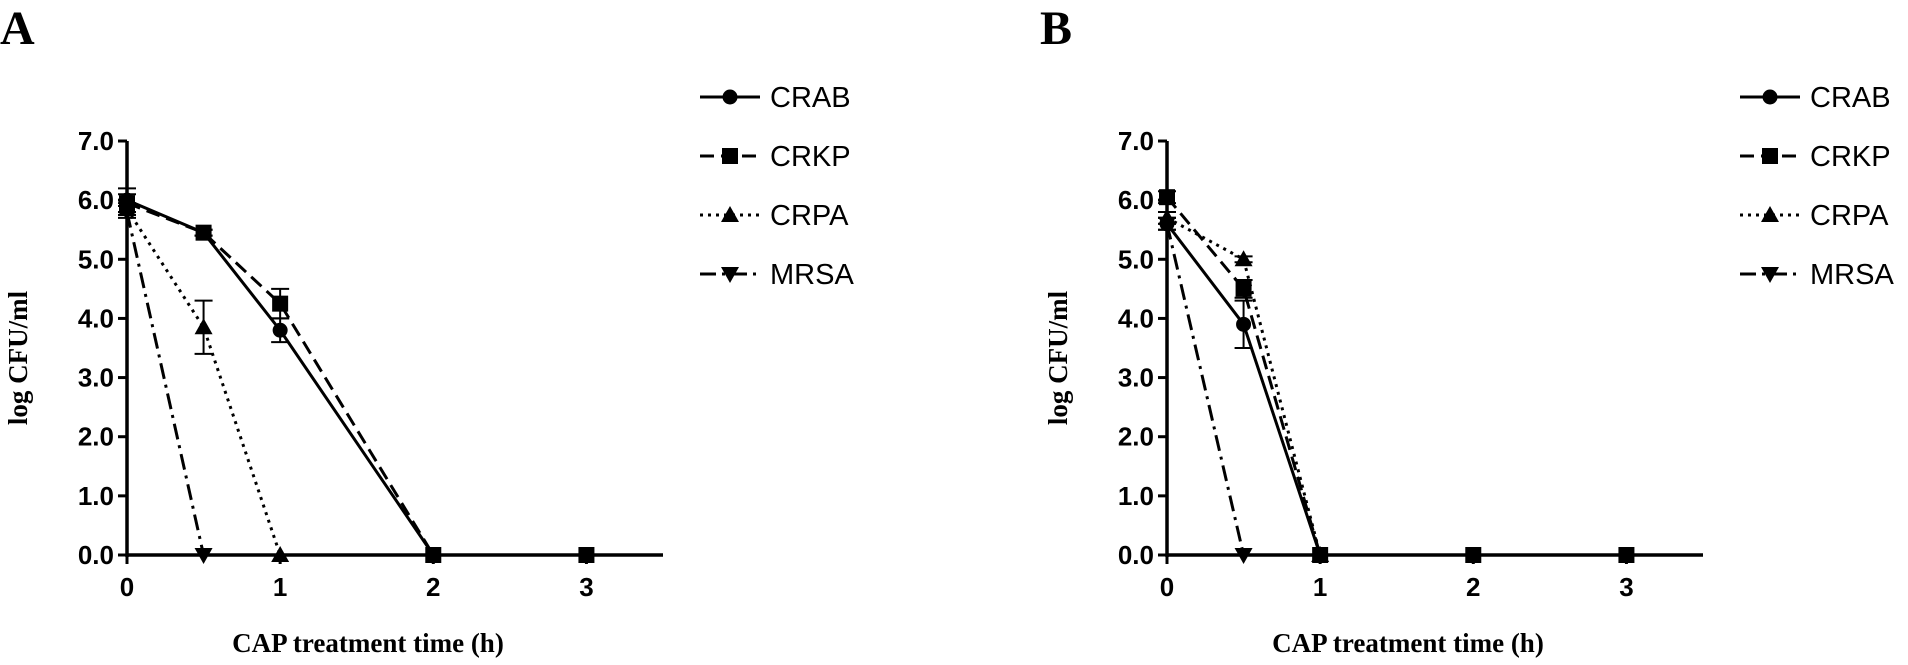  I want to click on series-crpa, so click(204, 381).